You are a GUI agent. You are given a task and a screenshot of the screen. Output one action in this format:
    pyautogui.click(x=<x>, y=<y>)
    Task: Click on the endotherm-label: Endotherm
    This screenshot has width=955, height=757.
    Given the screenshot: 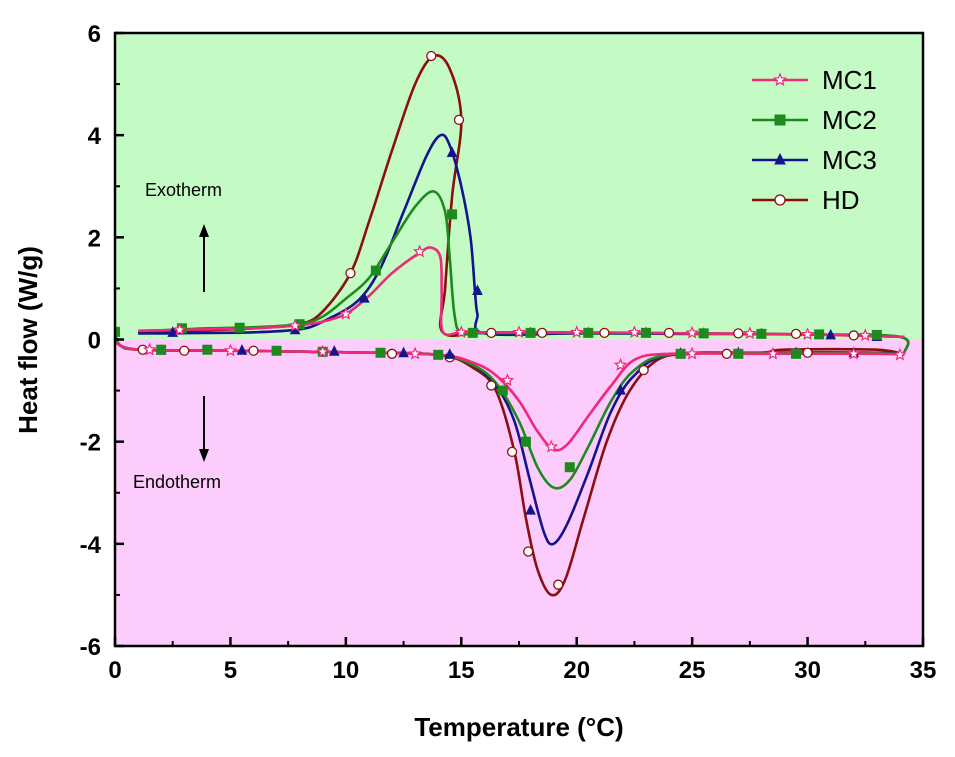 What is the action you would take?
    pyautogui.click(x=177, y=482)
    